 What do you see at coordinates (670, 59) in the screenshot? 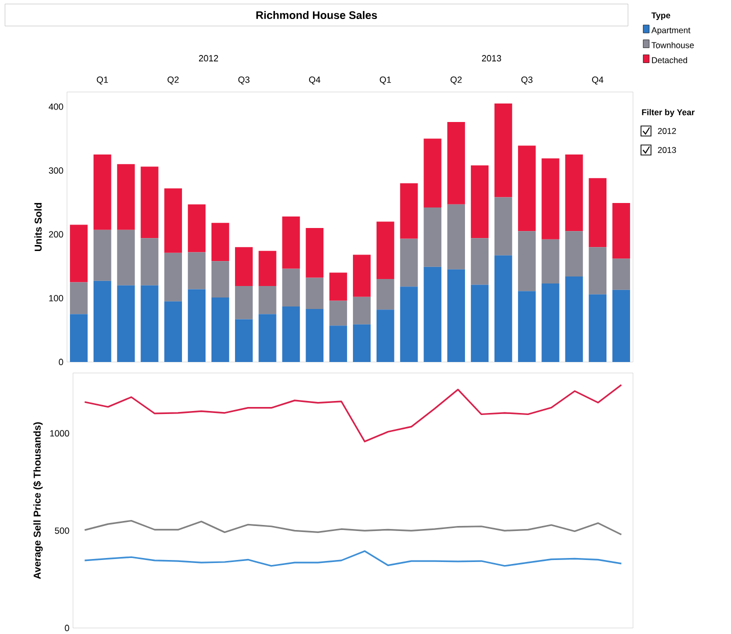
I see `legend-label: Detached` at bounding box center [670, 59].